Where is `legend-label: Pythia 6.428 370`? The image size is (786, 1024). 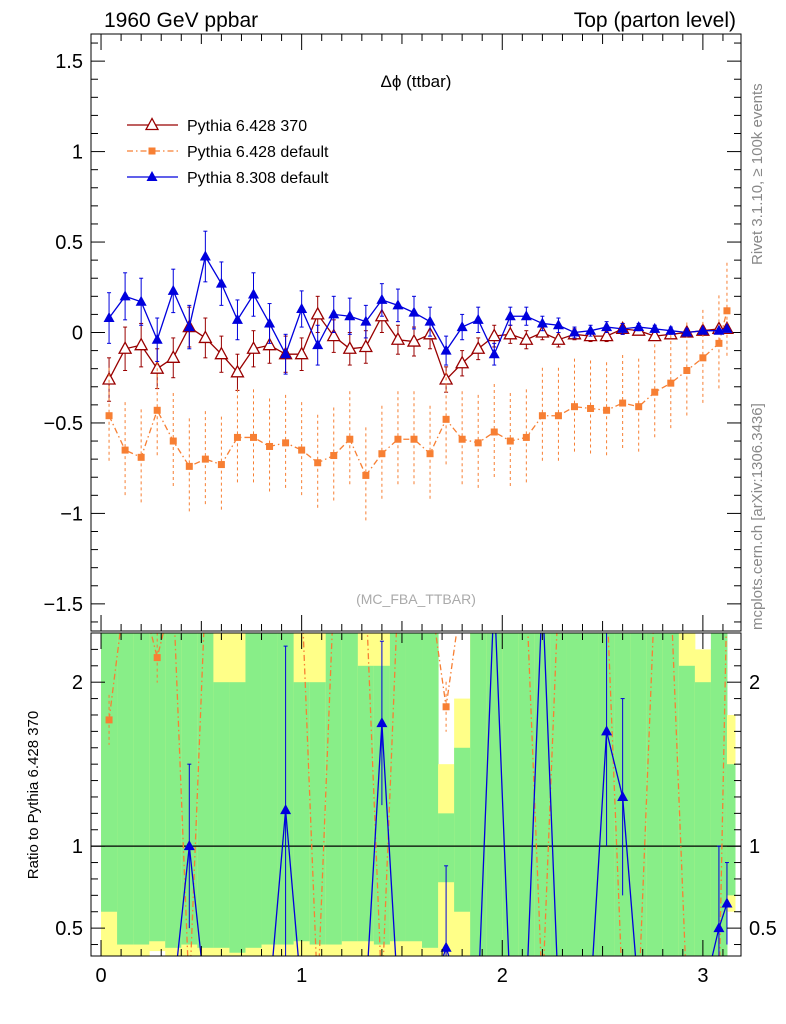
legend-label: Pythia 6.428 370 is located at coordinates (247, 126).